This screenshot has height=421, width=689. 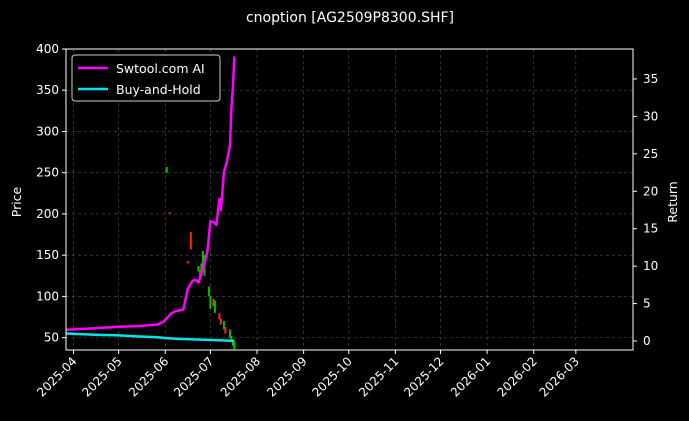 I want to click on y2-tick-label: 5, so click(x=647, y=304).